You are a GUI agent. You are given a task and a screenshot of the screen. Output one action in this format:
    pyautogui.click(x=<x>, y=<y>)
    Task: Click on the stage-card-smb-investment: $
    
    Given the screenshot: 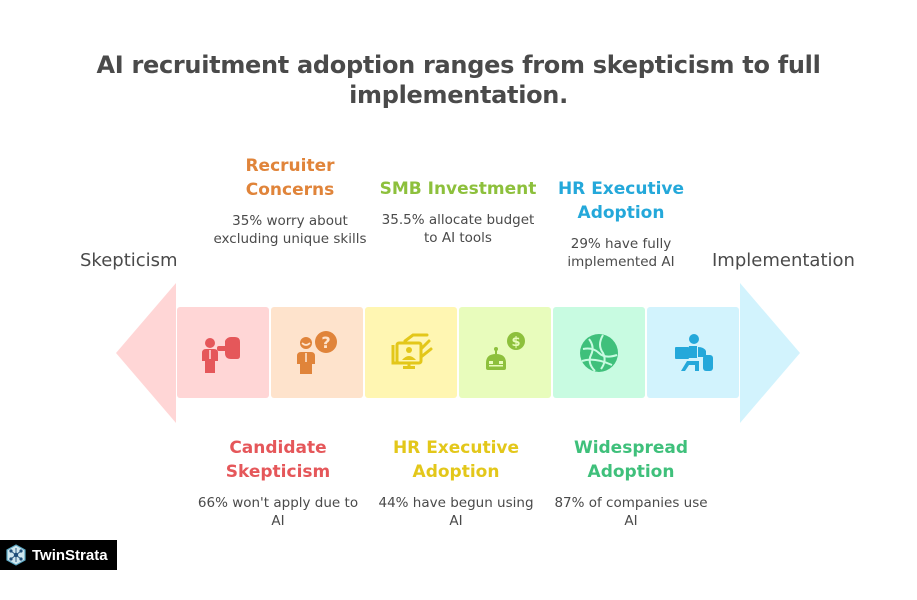 What is the action you would take?
    pyautogui.click(x=505, y=352)
    